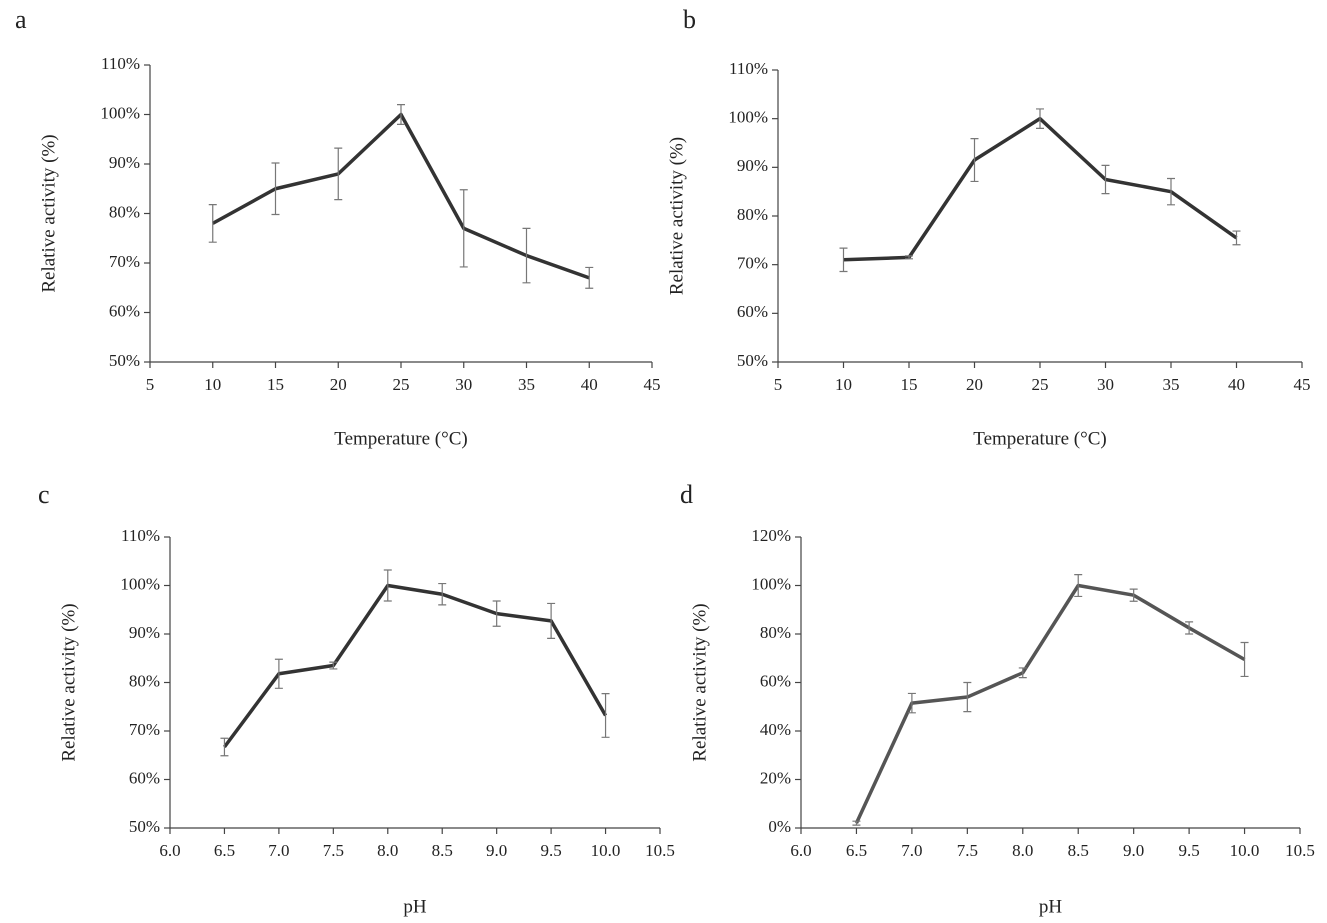 This screenshot has width=1327, height=923. I want to click on y-tick-label: 40%, so click(775, 729).